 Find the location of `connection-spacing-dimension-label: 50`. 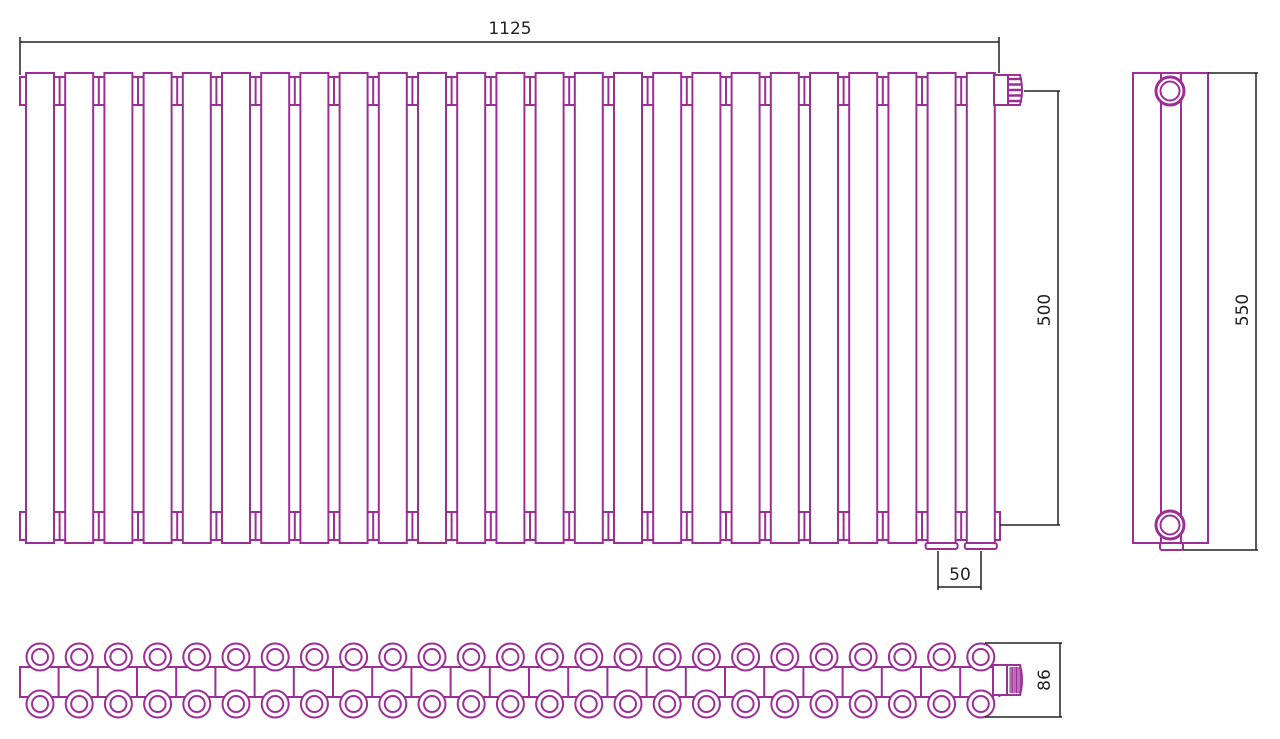

connection-spacing-dimension-label: 50 is located at coordinates (960, 575).